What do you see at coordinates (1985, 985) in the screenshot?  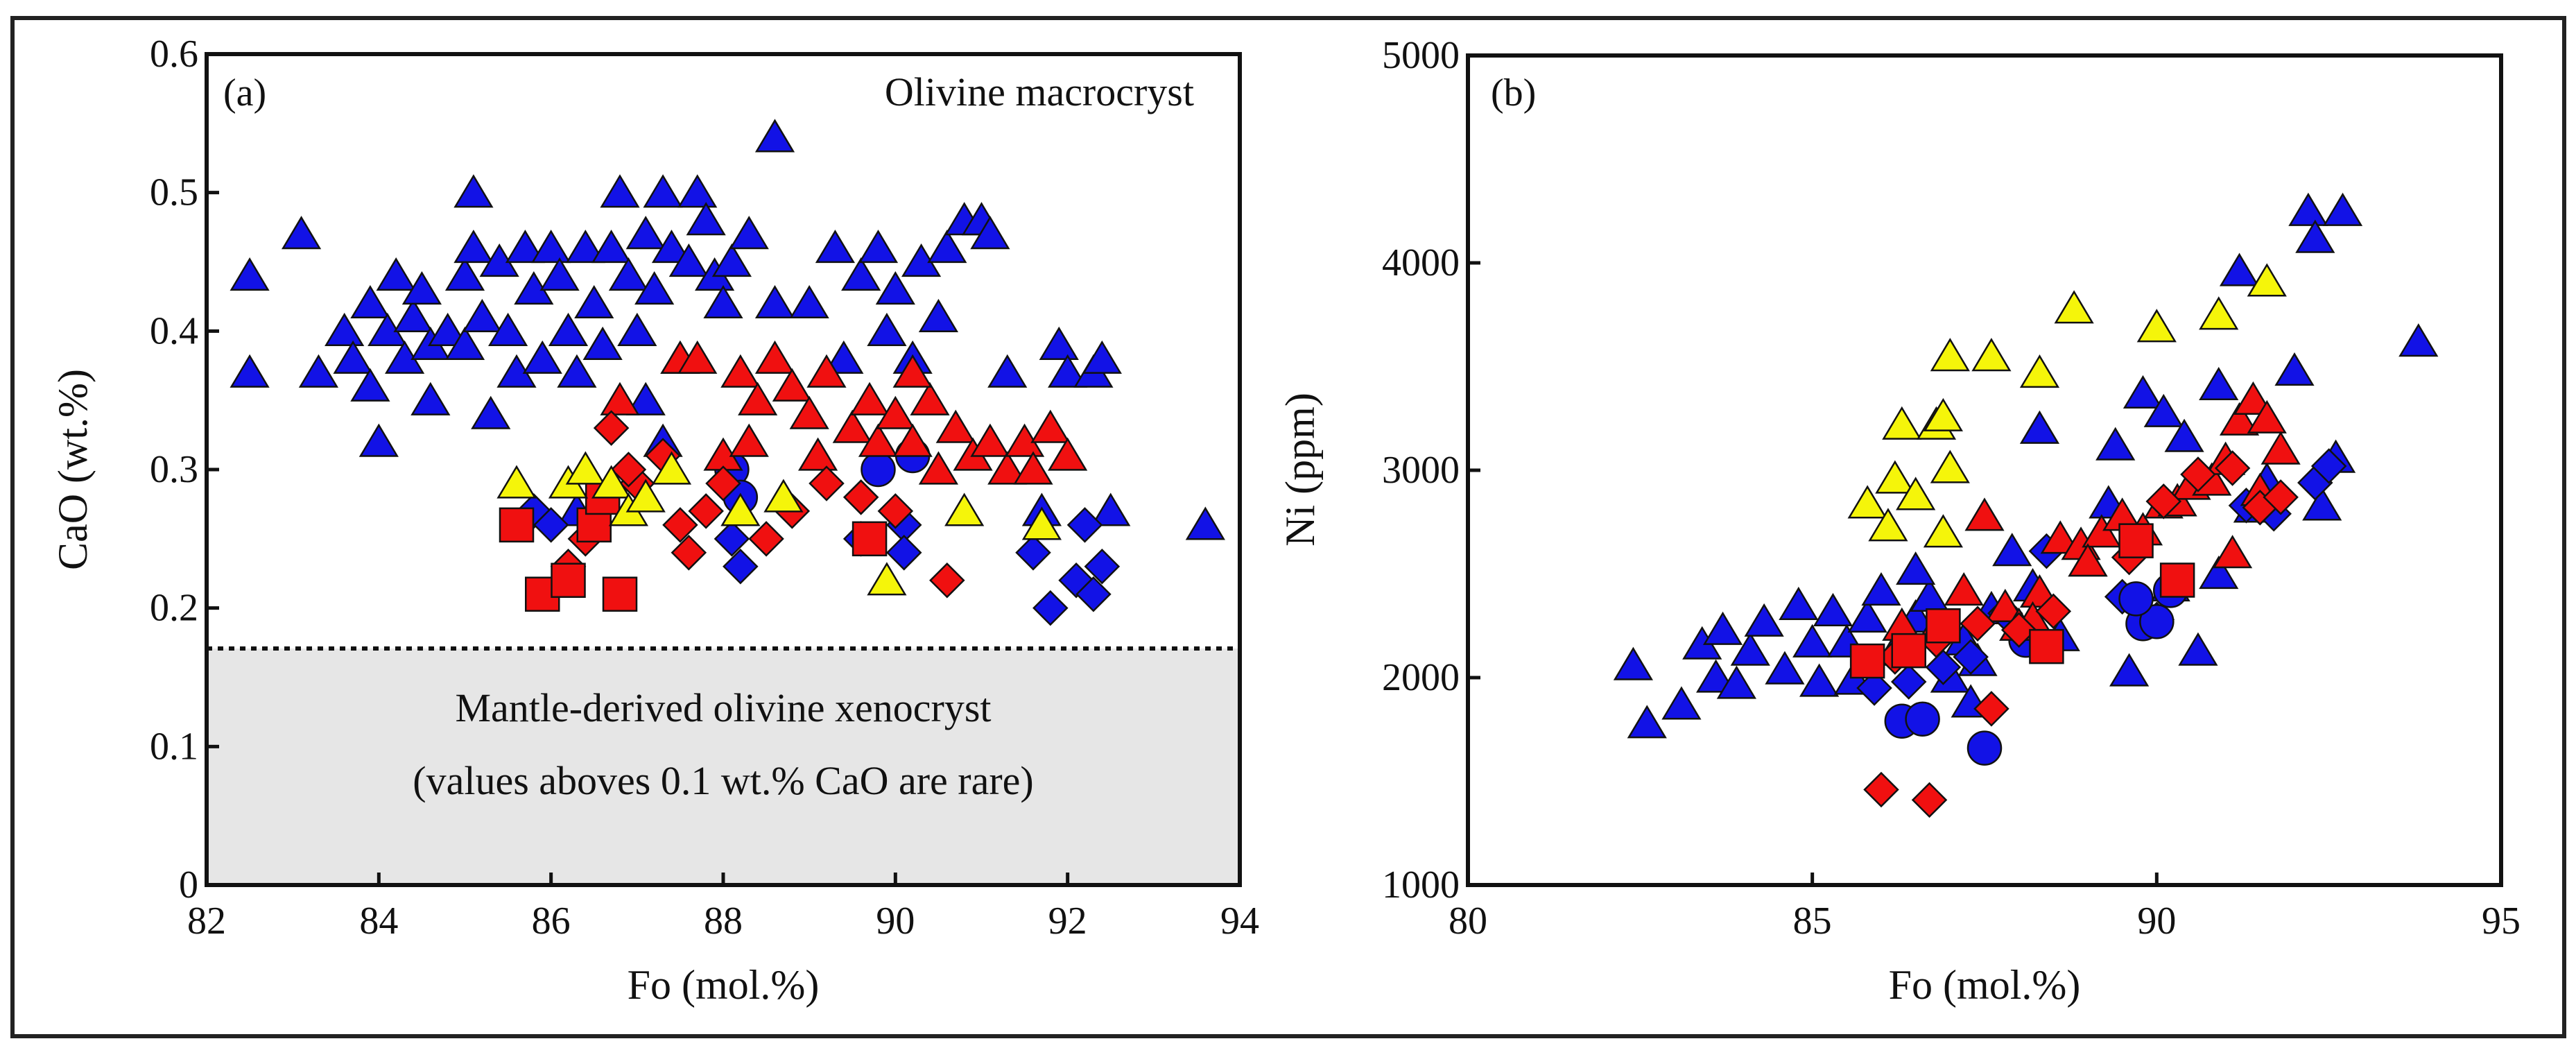 I see `panel-b-xlabel: Fo (mol.%)` at bounding box center [1985, 985].